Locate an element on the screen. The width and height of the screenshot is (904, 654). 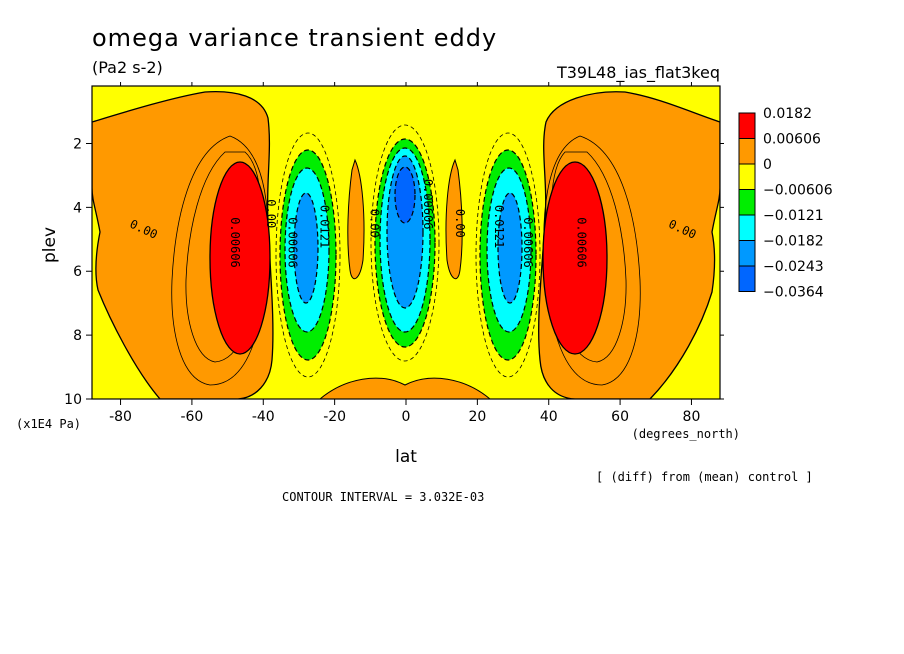
x-axis-units: (degrees_north) is located at coordinates (686, 434).